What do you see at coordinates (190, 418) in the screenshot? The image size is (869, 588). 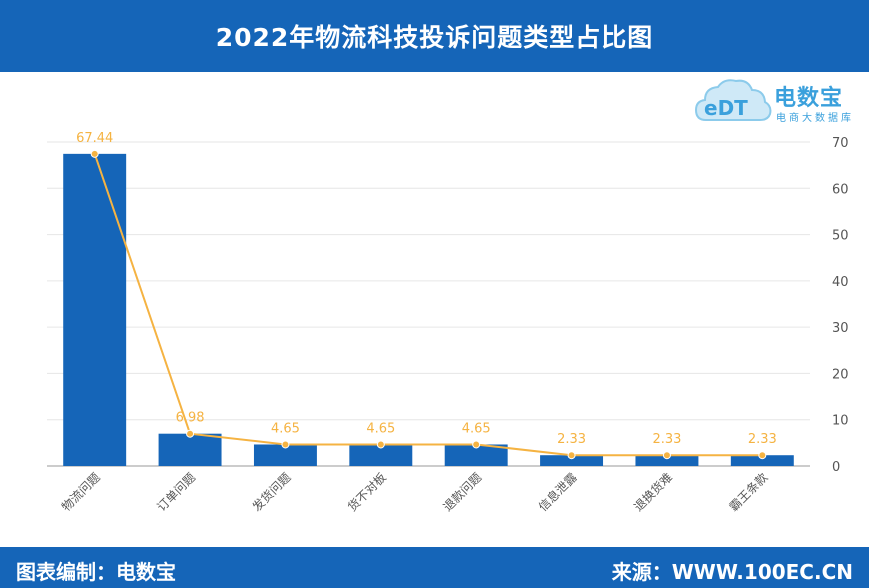 I see `data-label: 6.98` at bounding box center [190, 418].